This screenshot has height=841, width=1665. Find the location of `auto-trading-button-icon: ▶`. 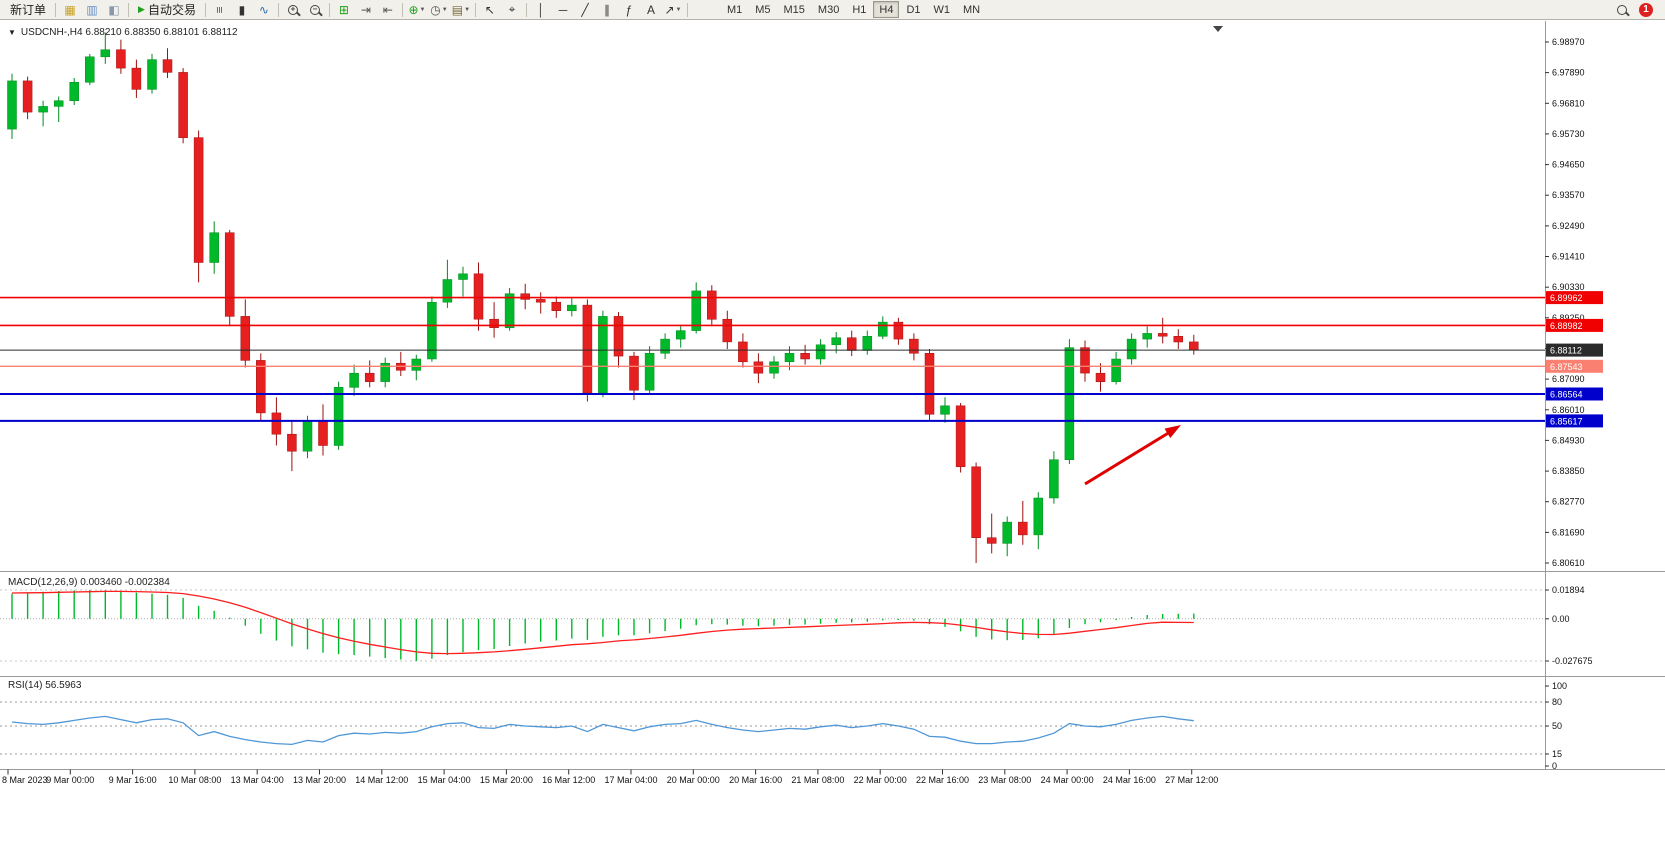

auto-trading-button-icon: ▶ is located at coordinates (141, 9).